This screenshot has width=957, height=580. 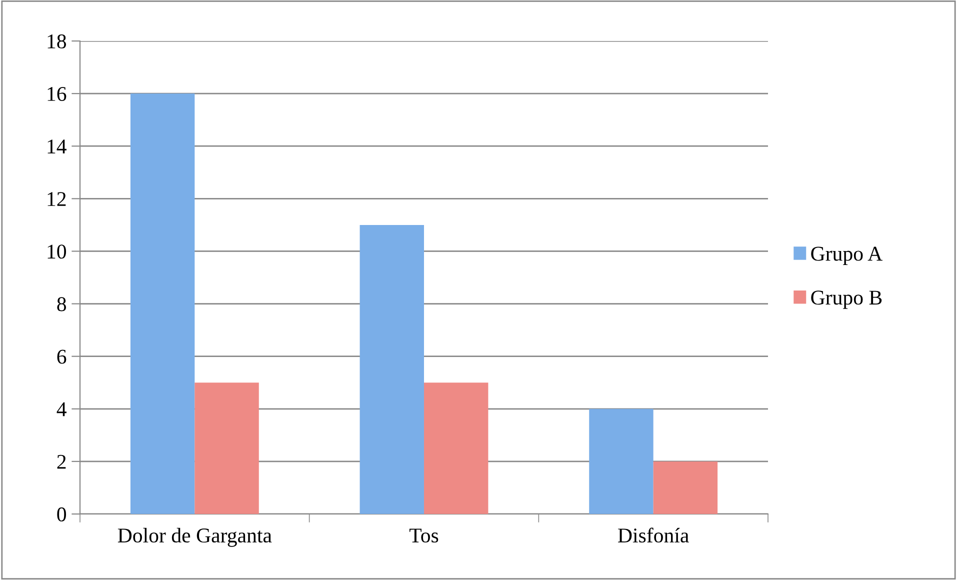 What do you see at coordinates (61, 514) in the screenshot?
I see `y-tick-label: 0` at bounding box center [61, 514].